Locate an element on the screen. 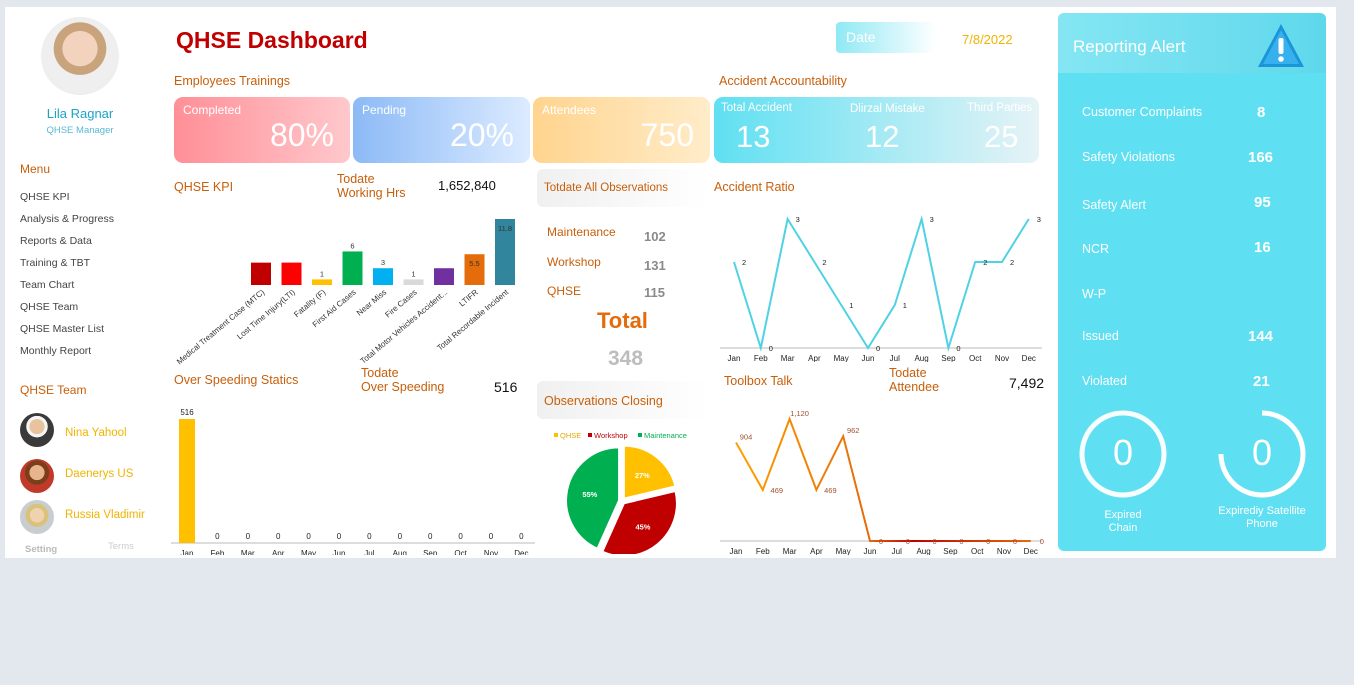  speed-month-label: Oct is located at coordinates (460, 552).